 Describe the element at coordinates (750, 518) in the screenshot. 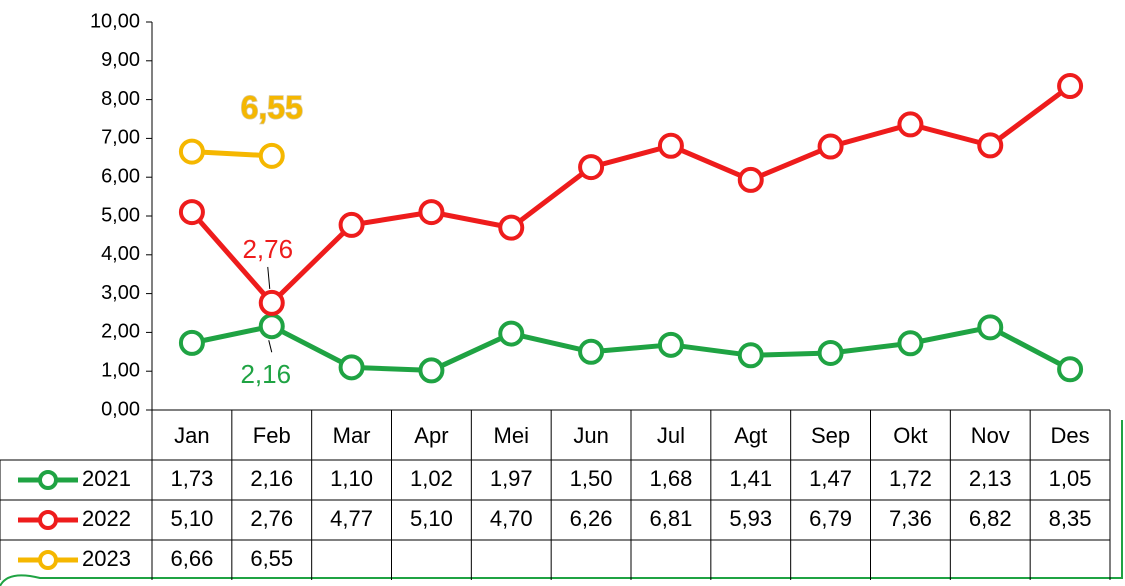

I see `table-value: 5,93` at that location.